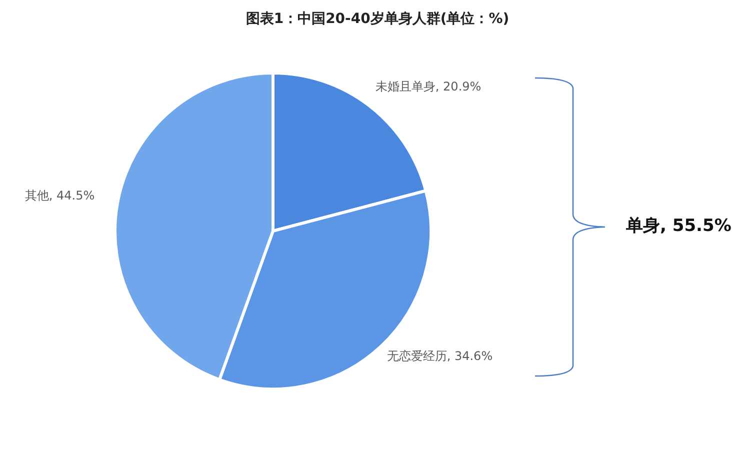 This screenshot has width=755, height=458. What do you see at coordinates (428, 87) in the screenshot?
I see `slice-label: 未婚且单身, 20.9%` at bounding box center [428, 87].